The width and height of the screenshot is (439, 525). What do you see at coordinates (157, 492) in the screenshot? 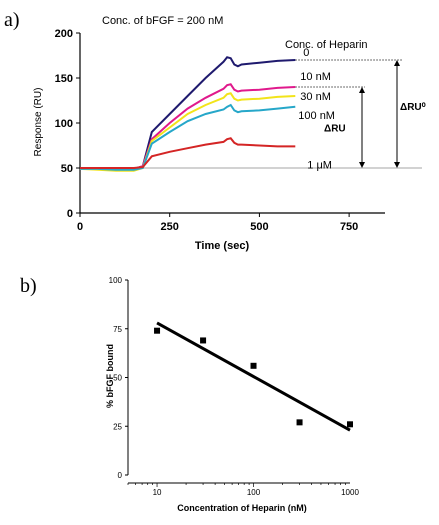
I see `chart-b-xtick-label: 10` at bounding box center [157, 492].